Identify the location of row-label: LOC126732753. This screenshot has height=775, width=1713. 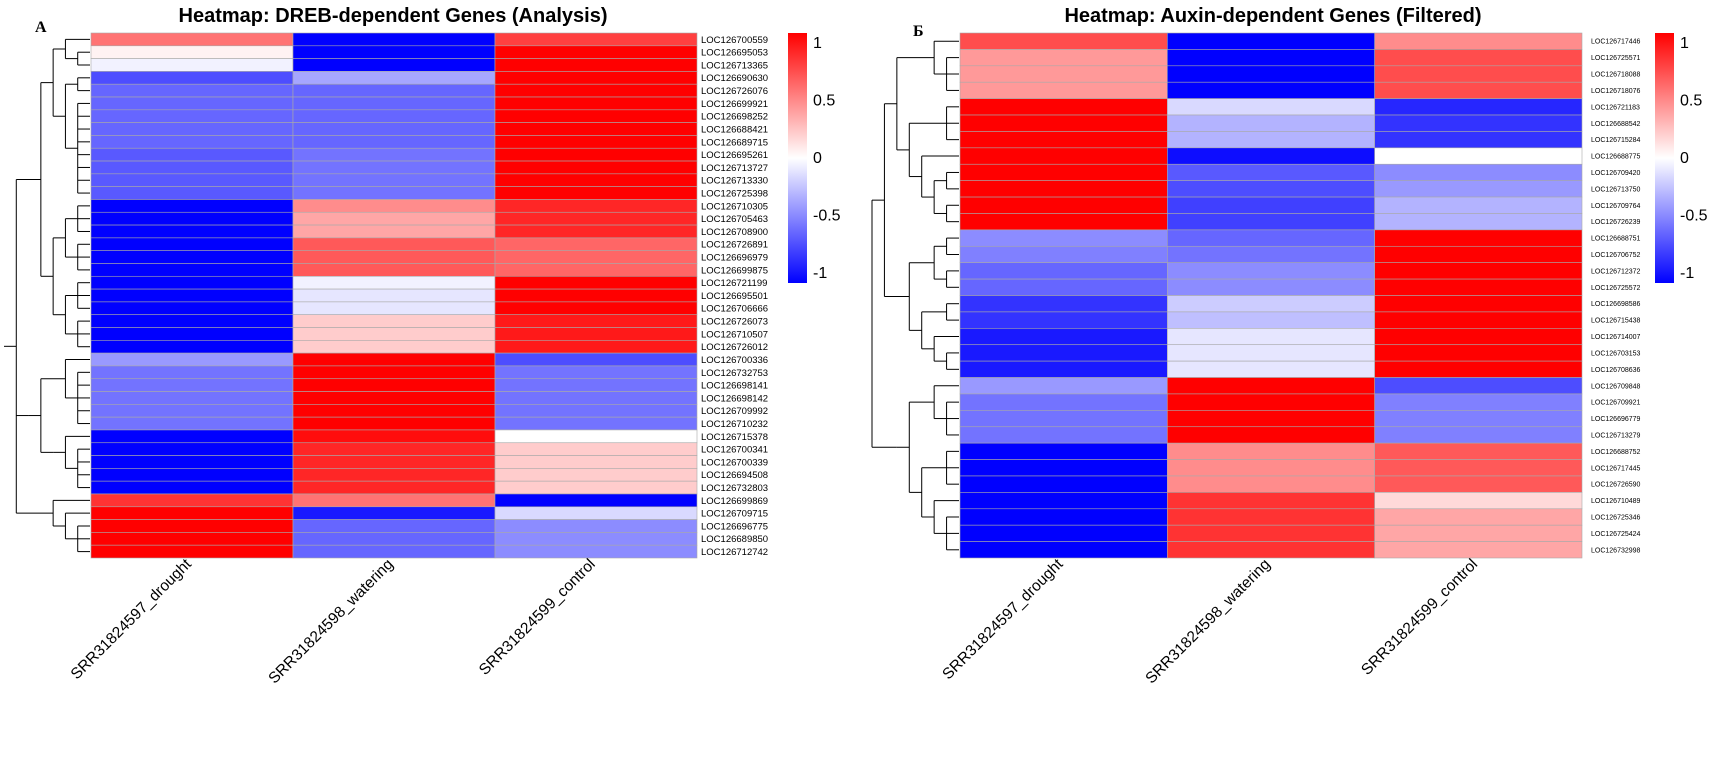
(734, 373).